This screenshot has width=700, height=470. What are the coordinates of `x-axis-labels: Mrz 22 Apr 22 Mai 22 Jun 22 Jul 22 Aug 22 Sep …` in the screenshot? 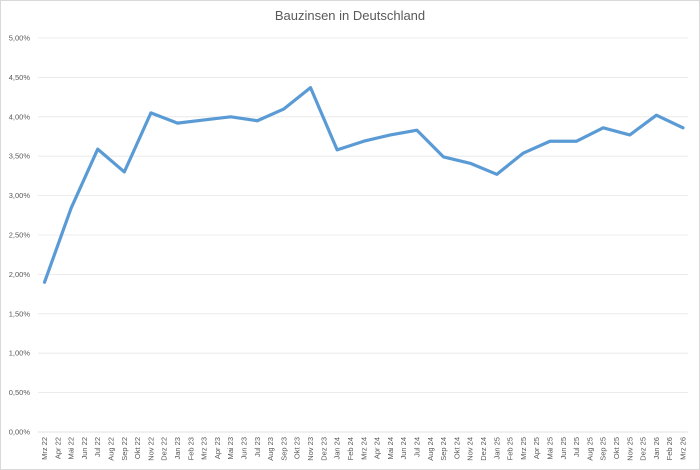 It's located at (364, 449).